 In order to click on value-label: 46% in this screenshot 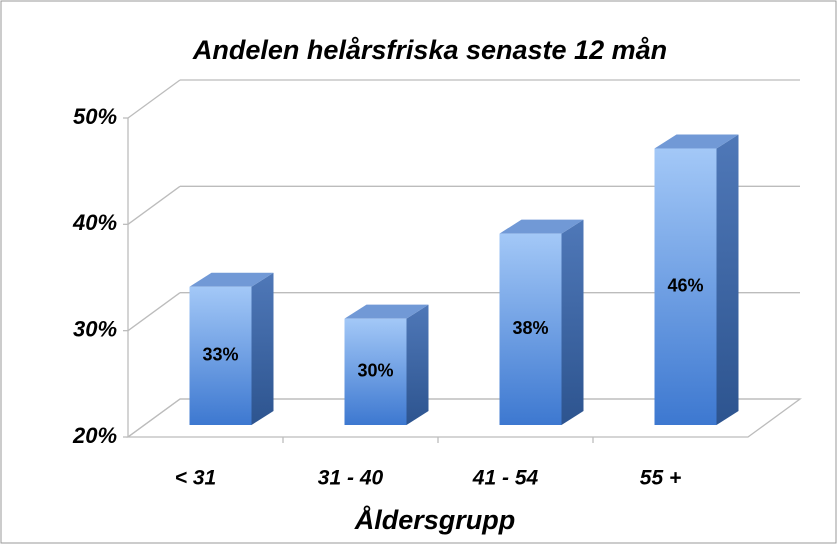, I will do `click(685, 286)`.